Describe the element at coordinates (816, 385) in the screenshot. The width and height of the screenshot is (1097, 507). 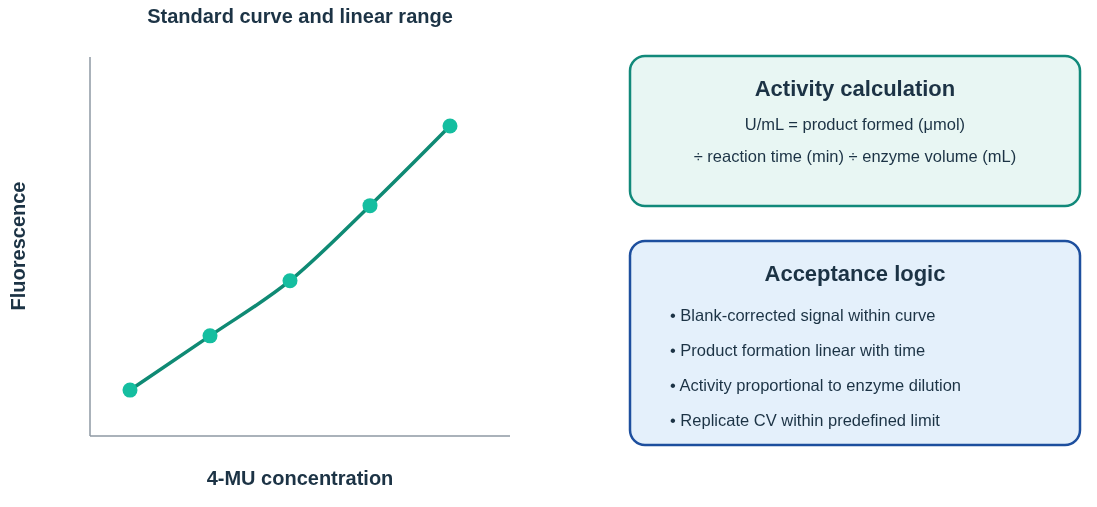
I see `text: • Activity proportional to enzyme dilution` at that location.